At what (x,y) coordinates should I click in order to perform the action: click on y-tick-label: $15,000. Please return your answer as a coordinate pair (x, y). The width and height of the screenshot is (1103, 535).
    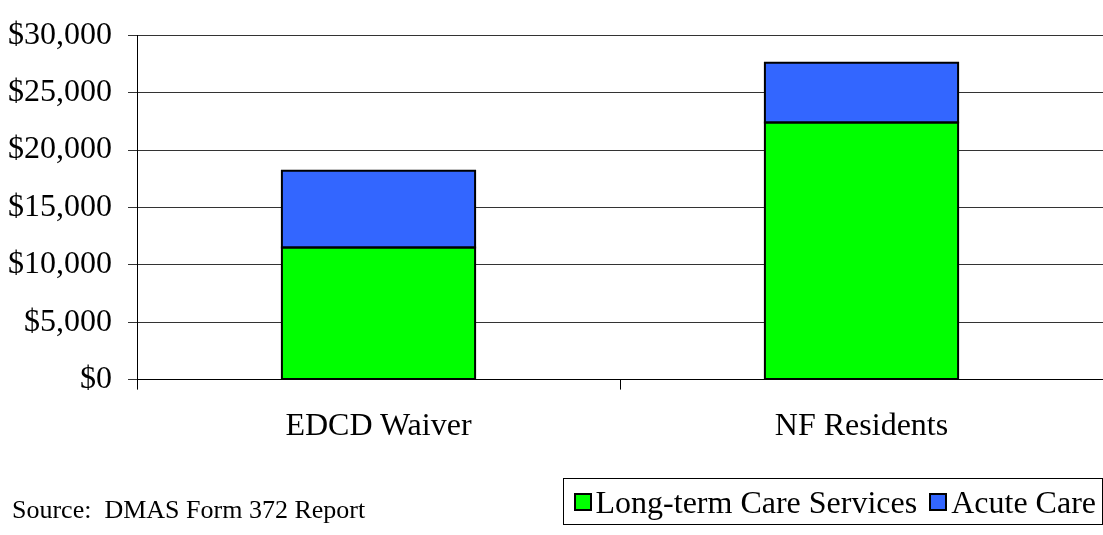
    Looking at the image, I should click on (60, 204).